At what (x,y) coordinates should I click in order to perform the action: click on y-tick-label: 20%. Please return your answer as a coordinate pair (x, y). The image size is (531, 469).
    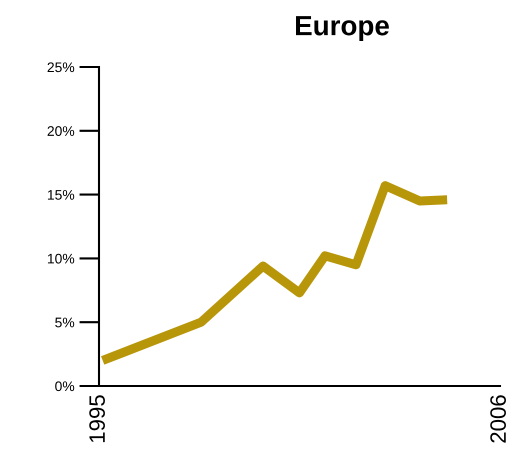
    Looking at the image, I should click on (61, 131).